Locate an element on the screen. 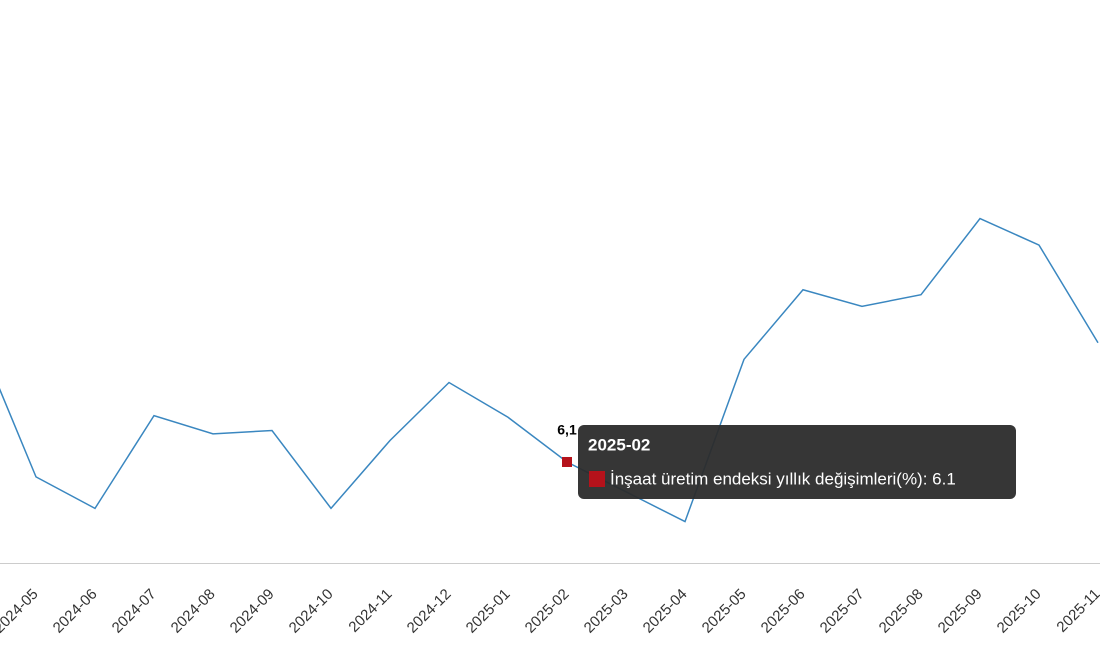  x-tick-label: 2025-01 is located at coordinates (488, 611).